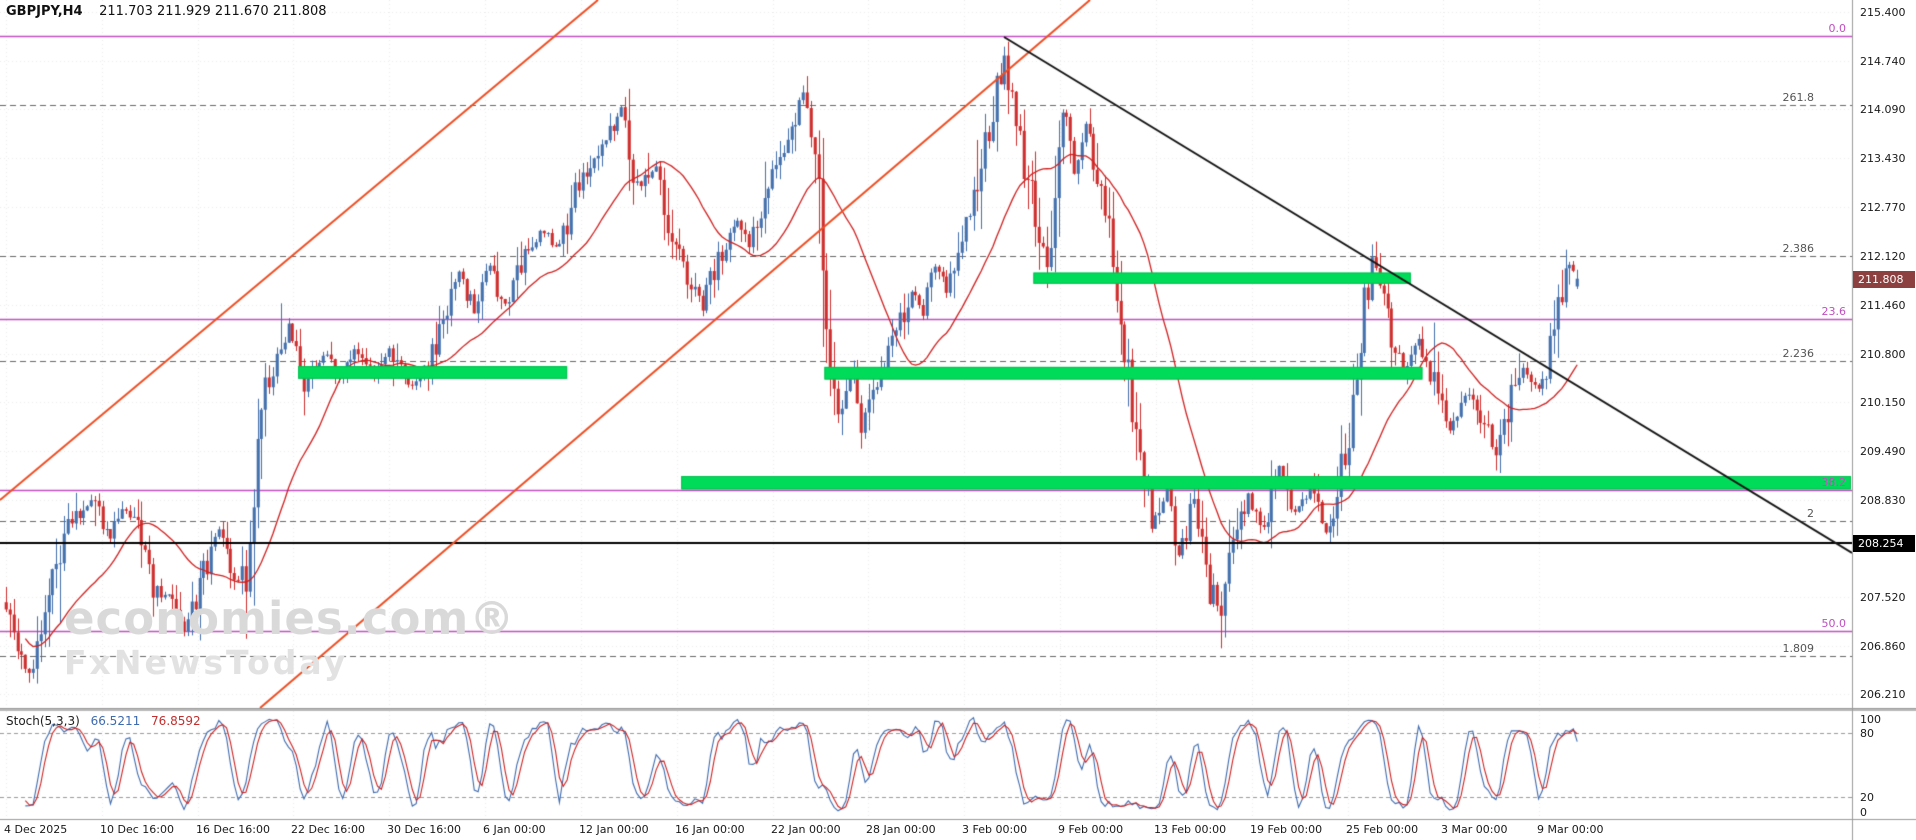  Describe the element at coordinates (1883, 694) in the screenshot. I see `price-tick-206.210: 206.210` at that location.